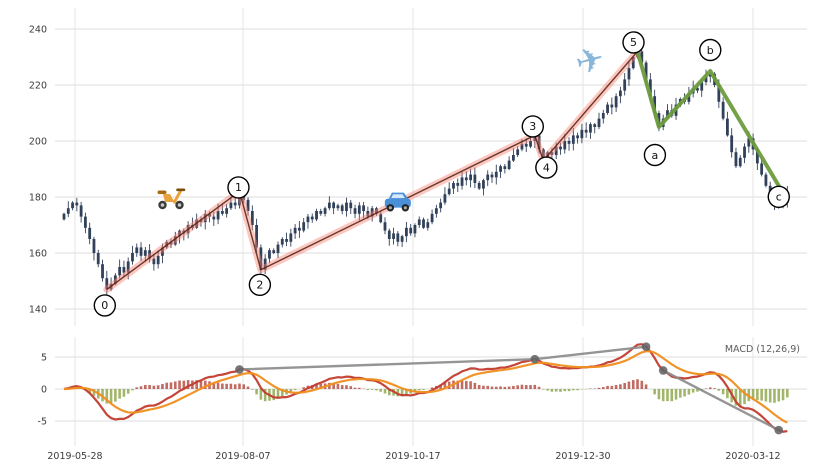  Describe the element at coordinates (532, 126) in the screenshot. I see `wave-circle-label: 3` at that location.